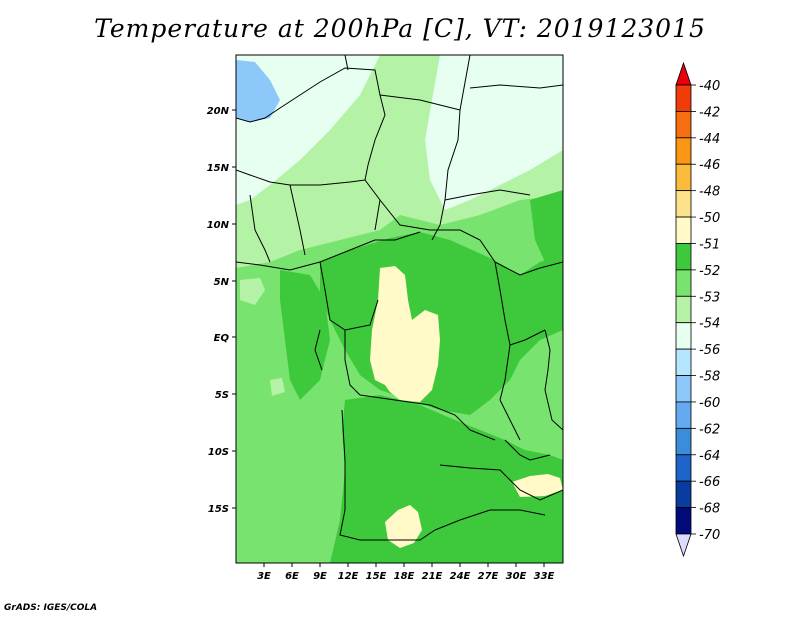 This screenshot has width=800, height=618. I want to click on lon-label: 27E, so click(488, 576).